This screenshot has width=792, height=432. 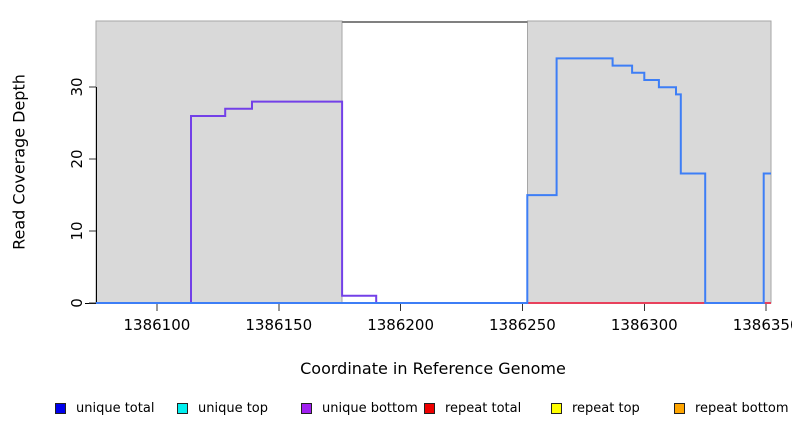 What do you see at coordinates (429, 408) in the screenshot?
I see `legend-swatch-repeat-total` at bounding box center [429, 408].